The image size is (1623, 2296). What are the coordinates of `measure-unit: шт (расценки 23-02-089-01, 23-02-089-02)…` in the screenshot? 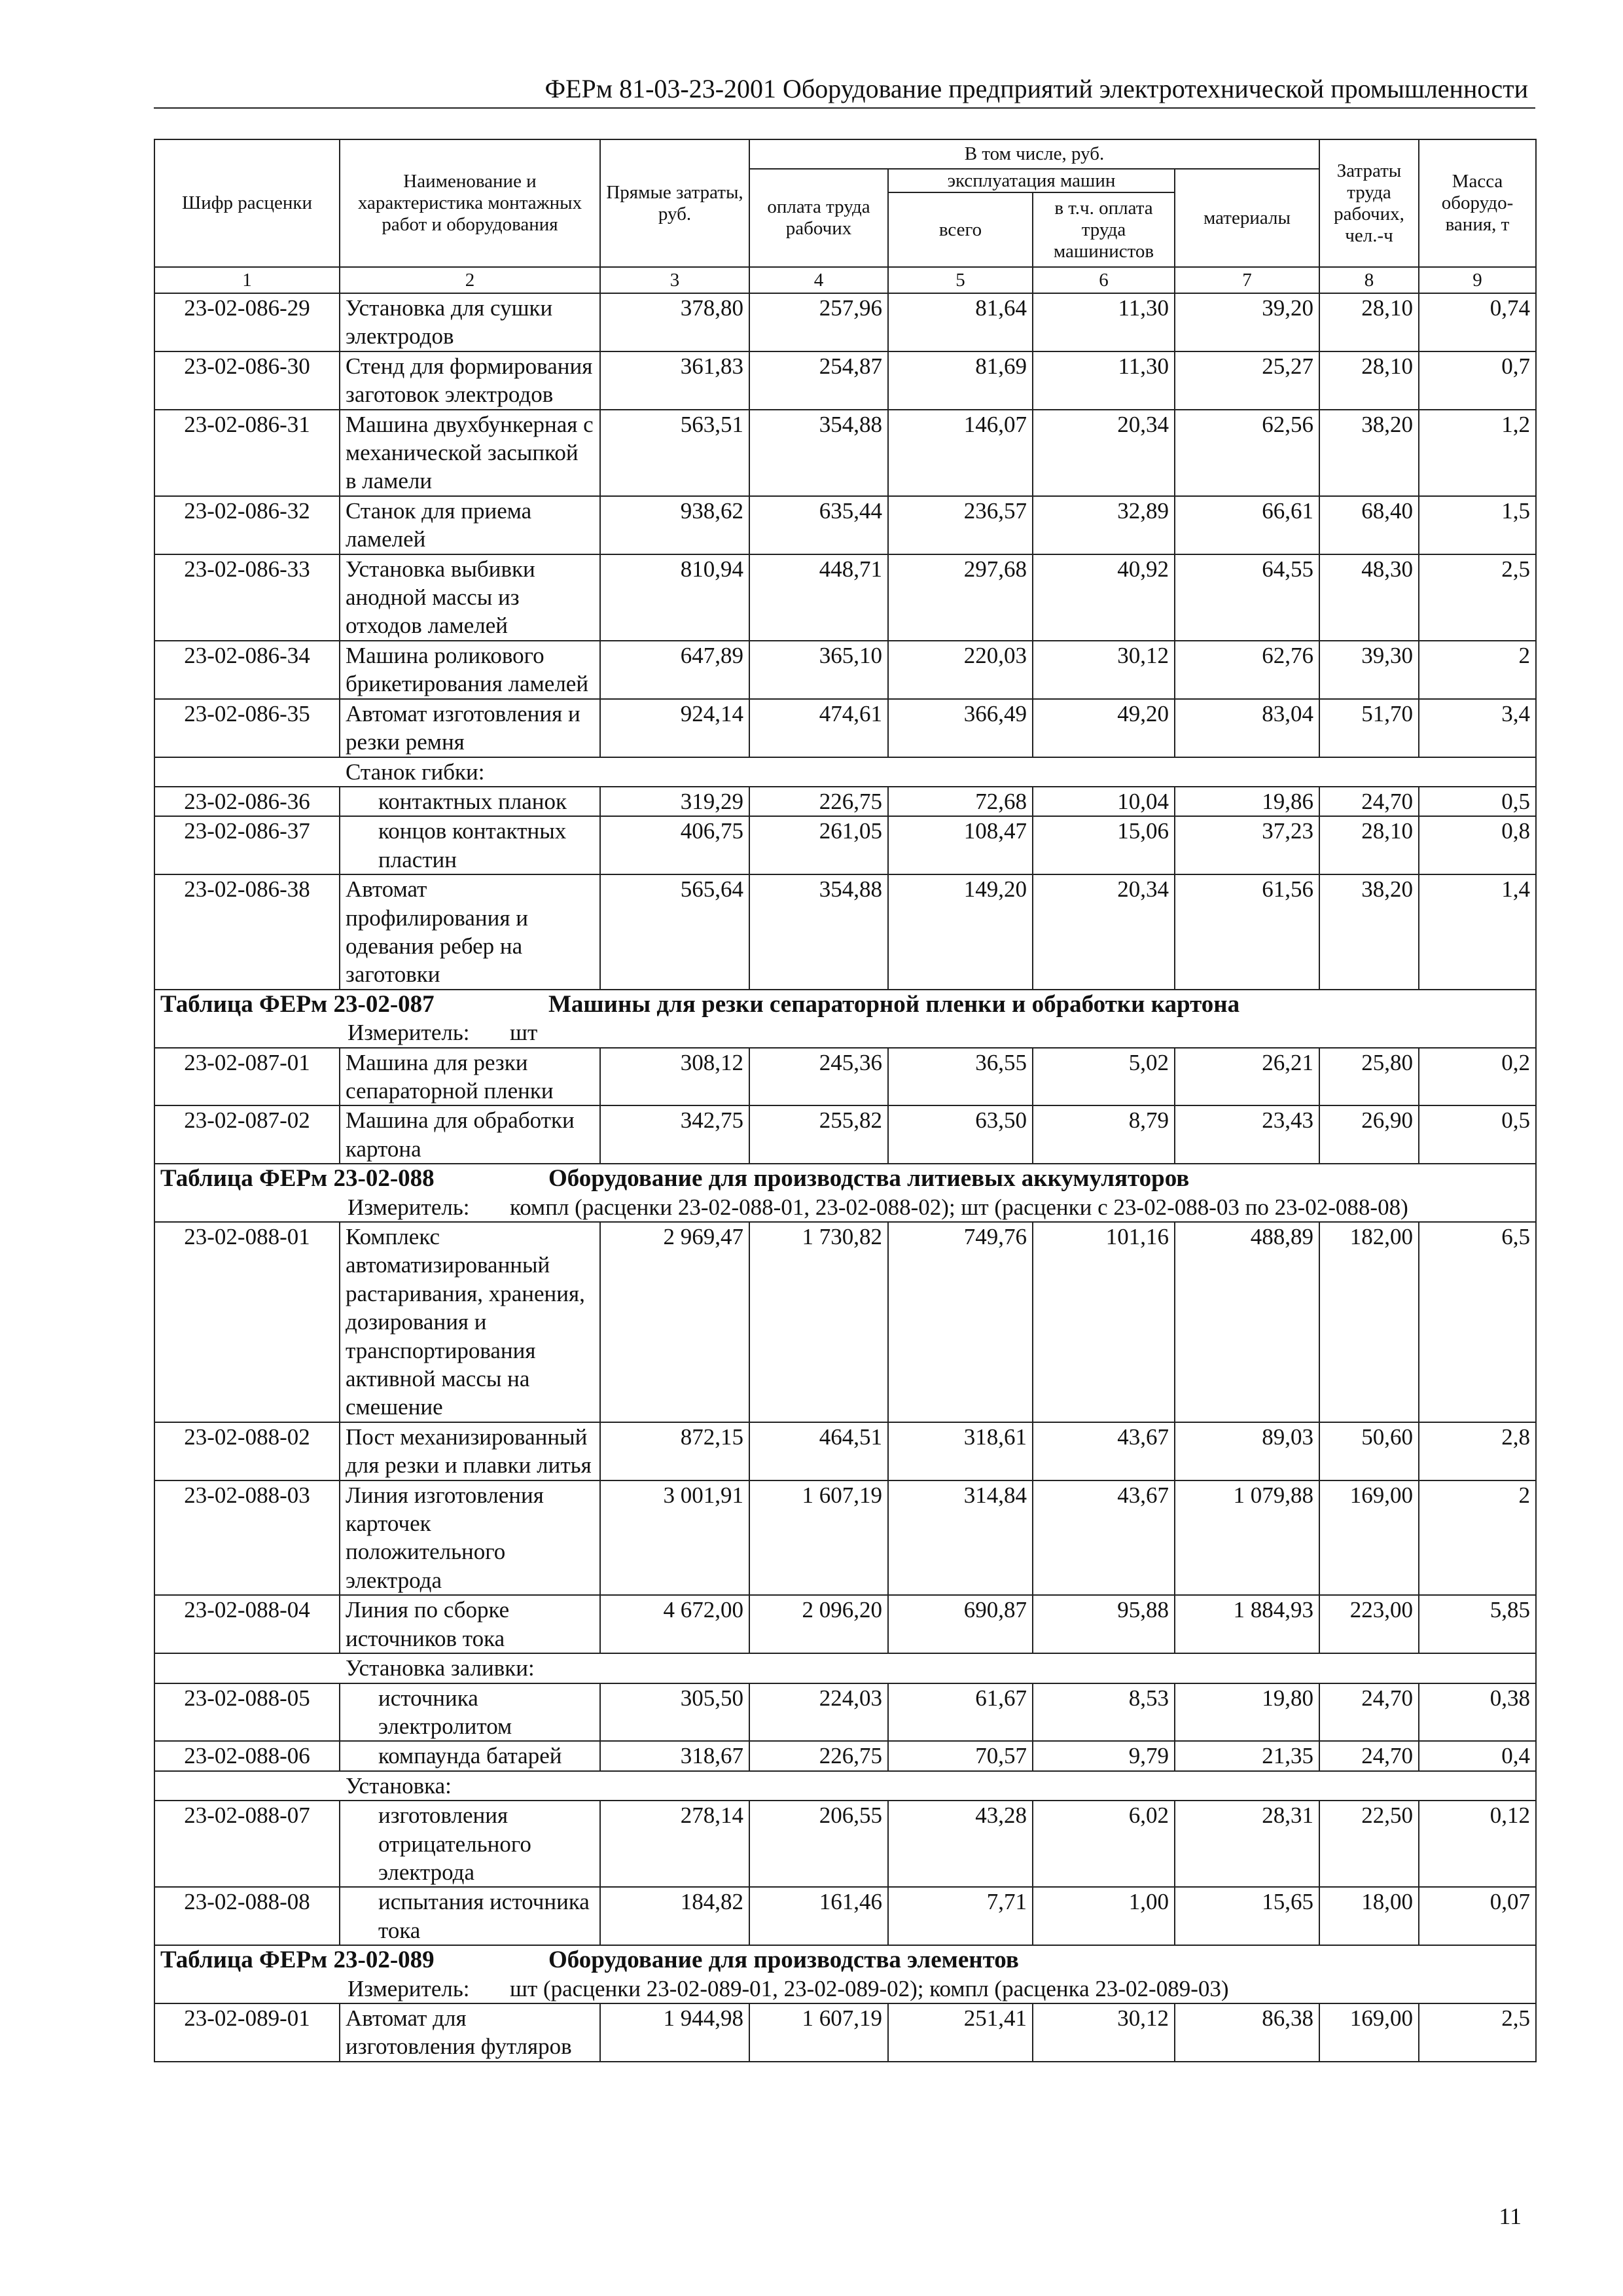 It's located at (869, 1988).